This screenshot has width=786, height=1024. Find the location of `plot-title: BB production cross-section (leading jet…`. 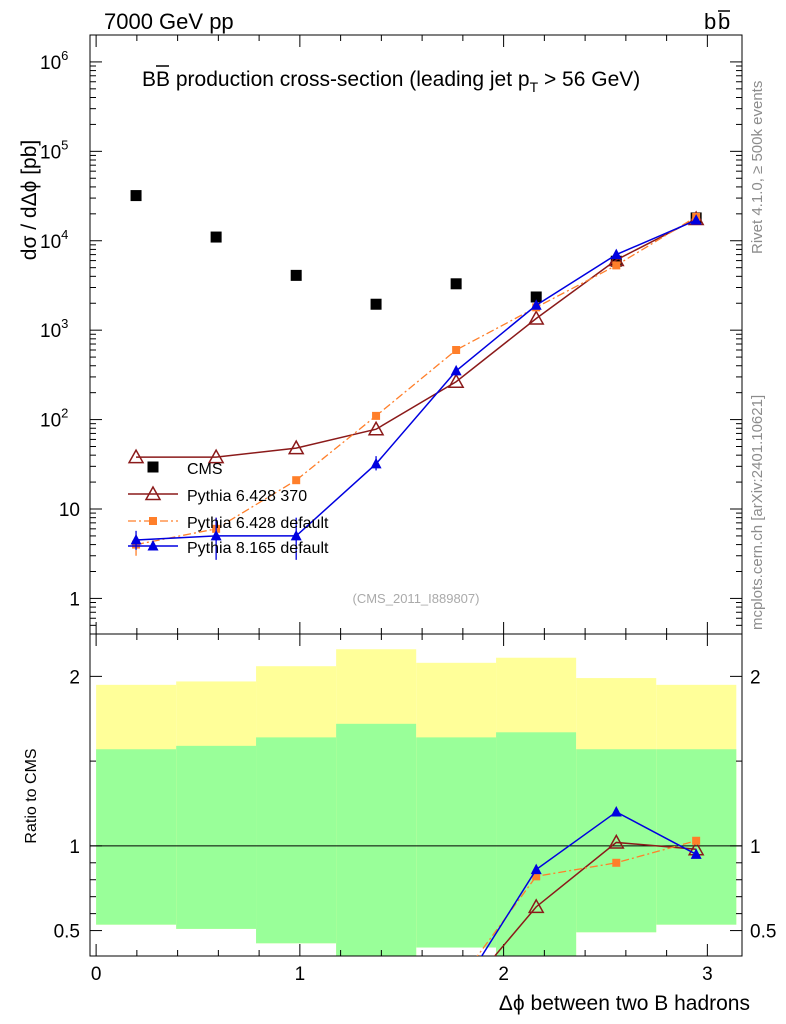

plot-title: BB production cross-section (leading jet… is located at coordinates (391, 81).